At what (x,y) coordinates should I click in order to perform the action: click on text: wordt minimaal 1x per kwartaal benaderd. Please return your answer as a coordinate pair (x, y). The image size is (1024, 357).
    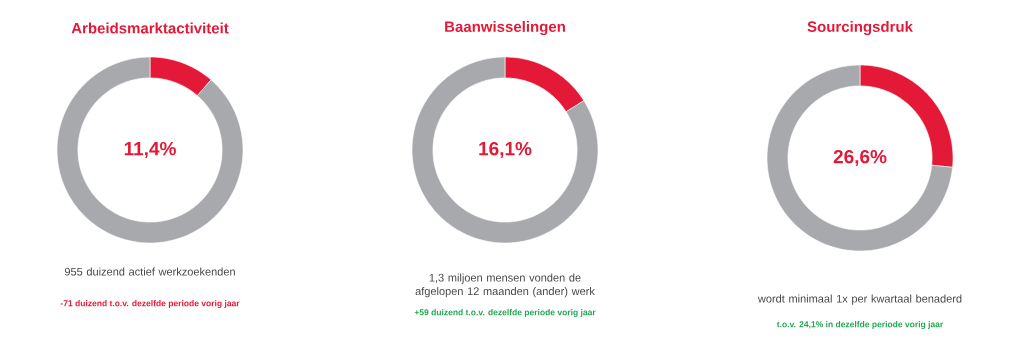
    Looking at the image, I should click on (859, 299).